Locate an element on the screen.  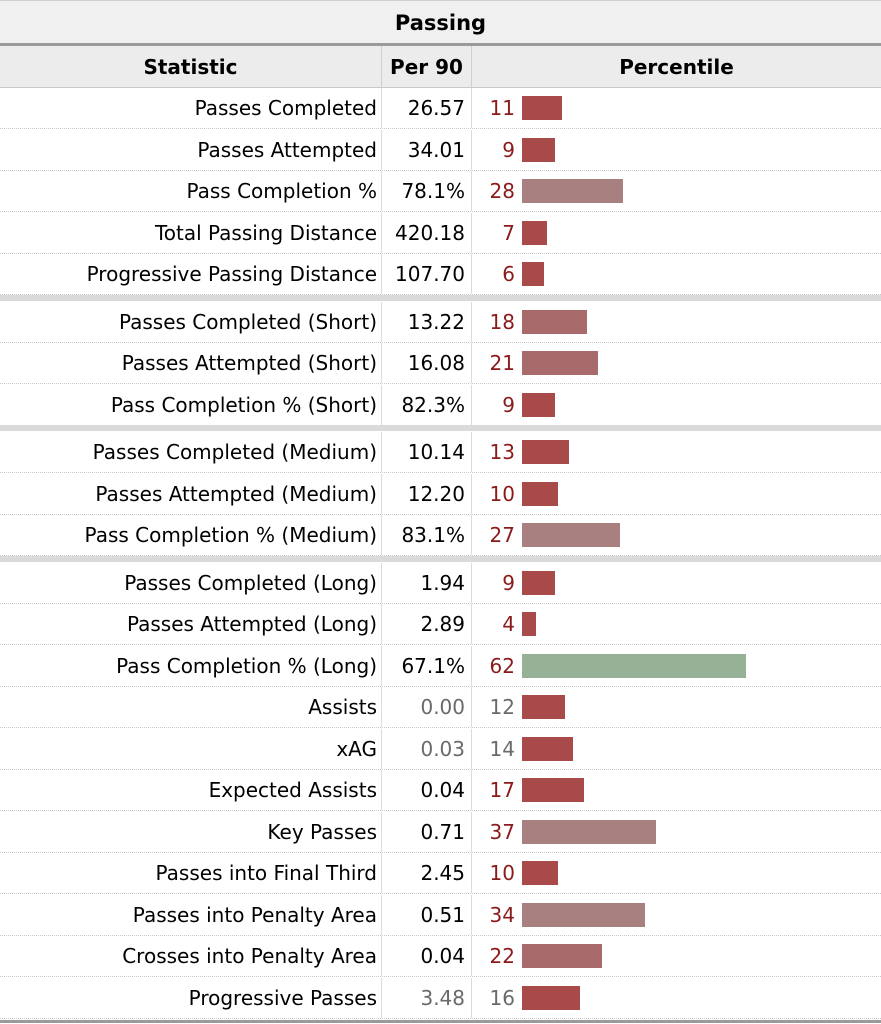
statistic-label: Pass Completion % is located at coordinates (281, 191).